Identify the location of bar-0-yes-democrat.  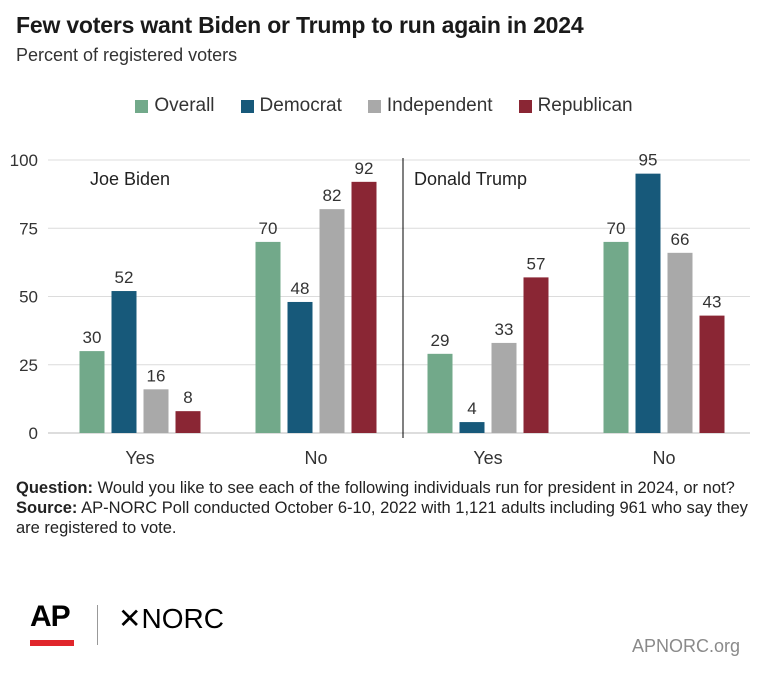
(124, 362).